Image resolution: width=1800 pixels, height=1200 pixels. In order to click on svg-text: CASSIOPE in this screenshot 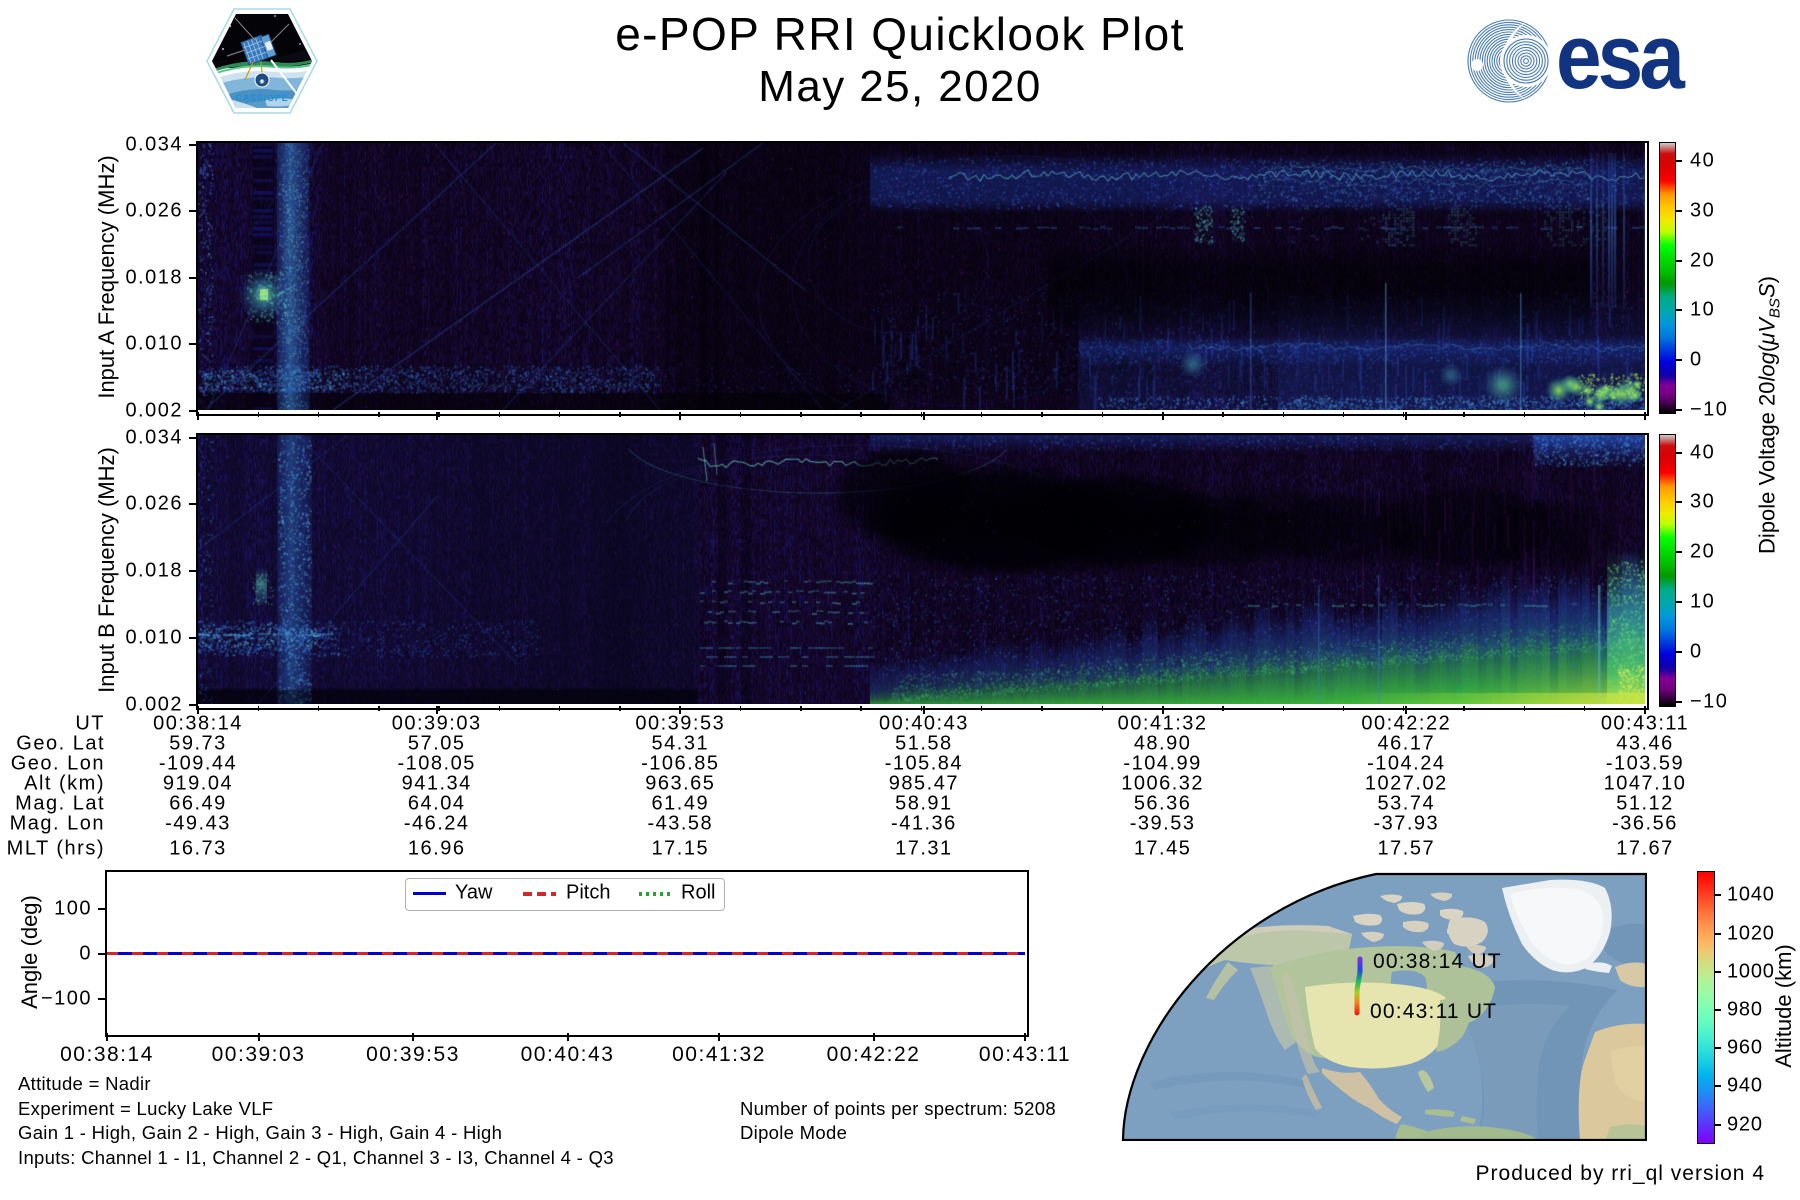, I will do `click(262, 98)`.